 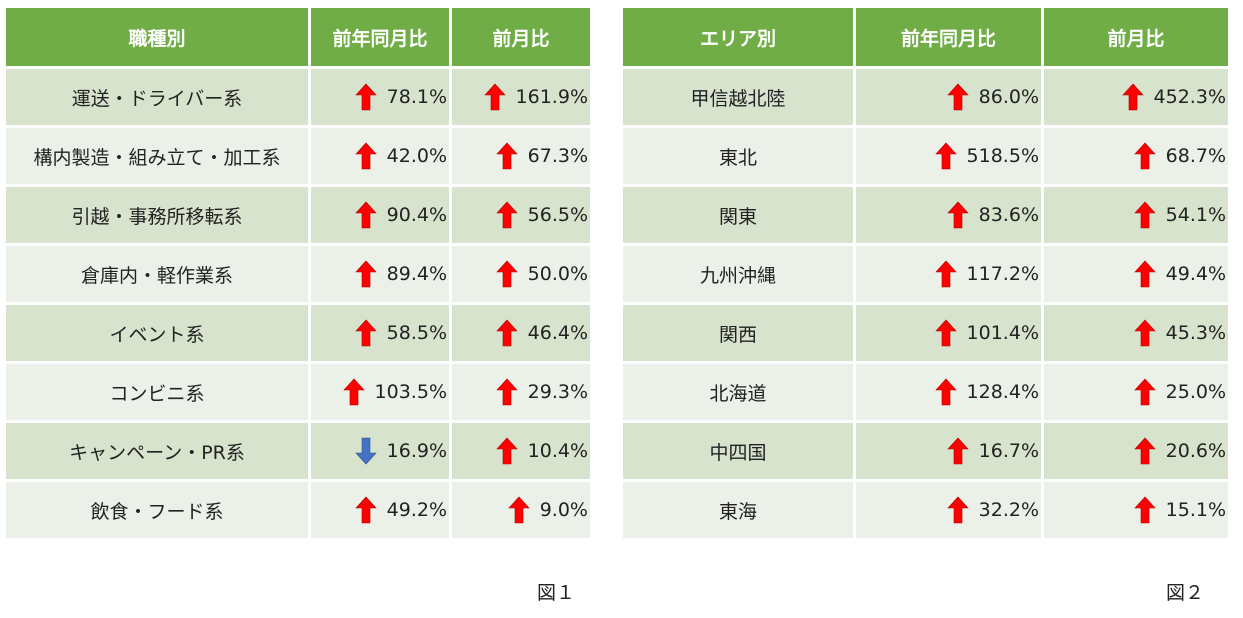 I want to click on yoy-cell: 32.2%, so click(x=948, y=510).